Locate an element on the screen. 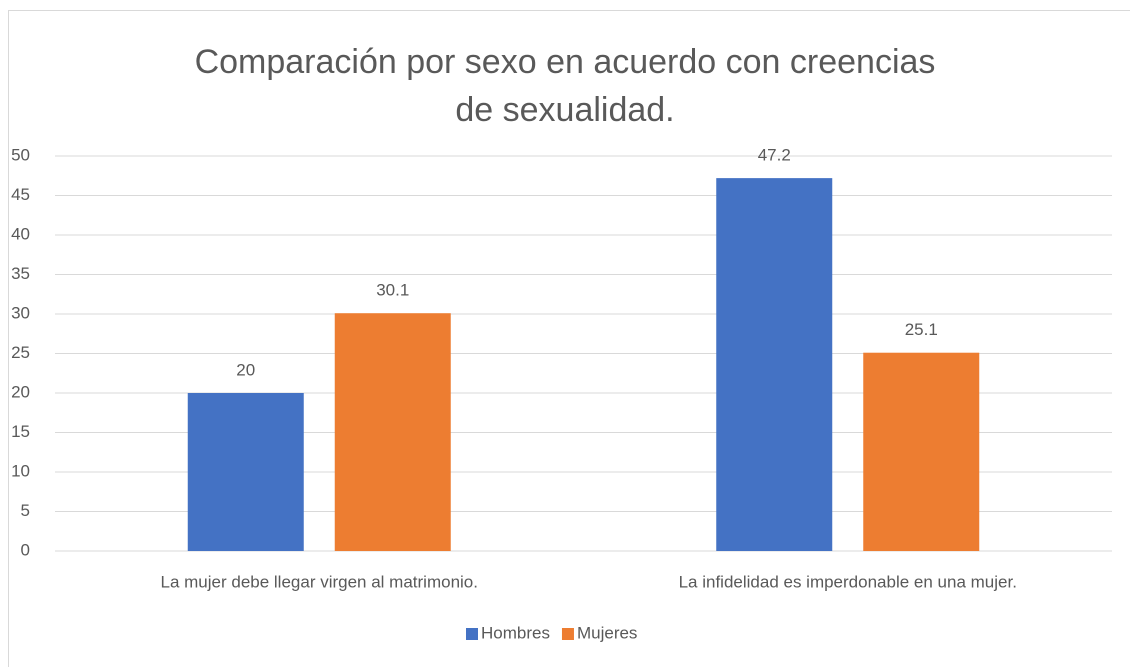 The height and width of the screenshot is (667, 1130). y-tick-label: 5 is located at coordinates (25, 510).